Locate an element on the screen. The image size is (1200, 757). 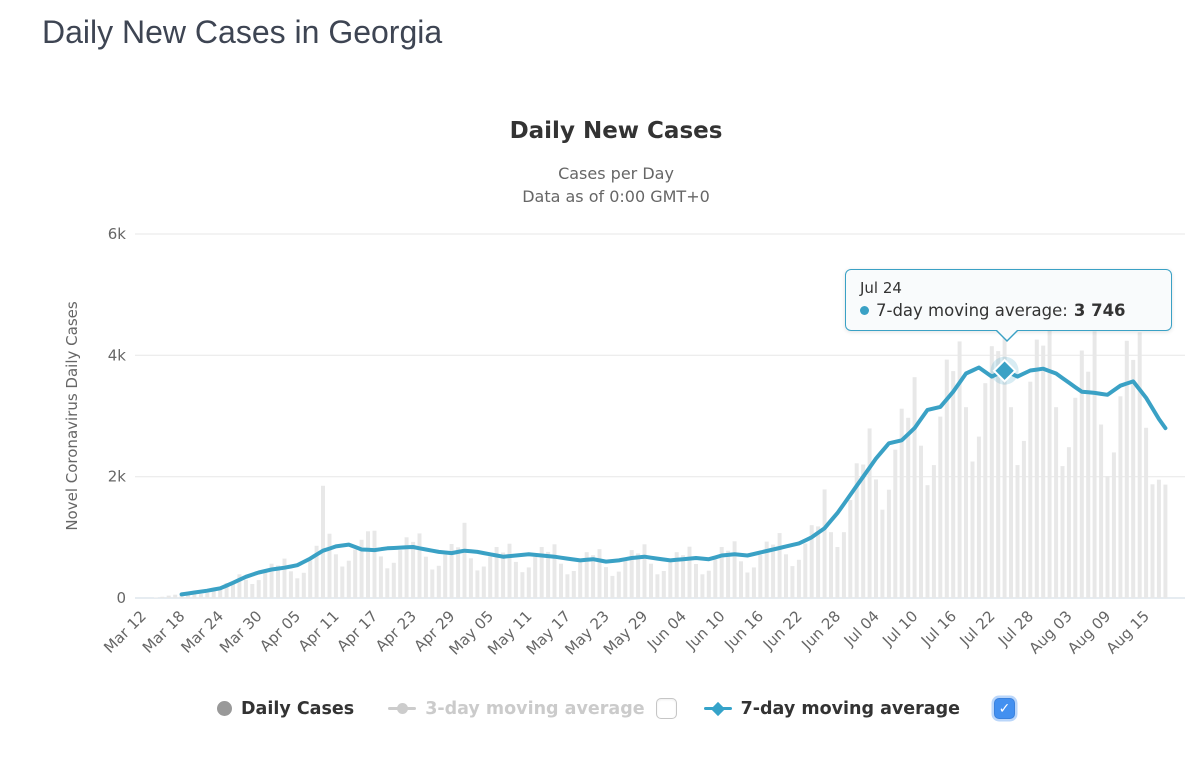
legend-item-daily-cases: Daily Cases is located at coordinates (285, 709).